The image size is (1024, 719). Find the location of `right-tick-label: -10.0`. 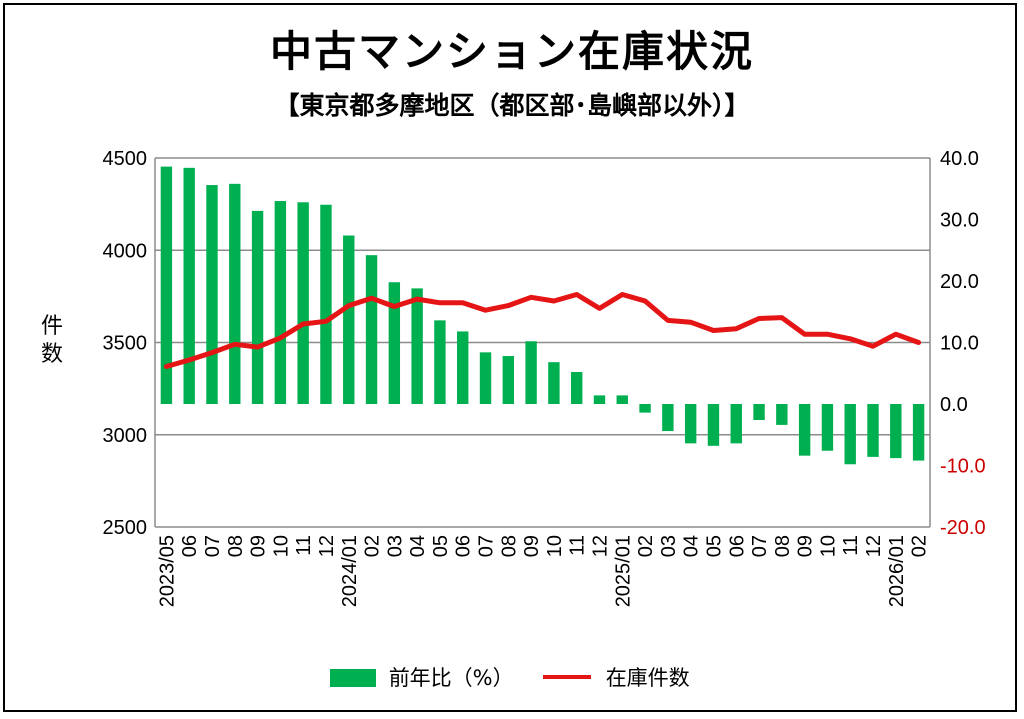

right-tick-label: -10.0 is located at coordinates (963, 467).